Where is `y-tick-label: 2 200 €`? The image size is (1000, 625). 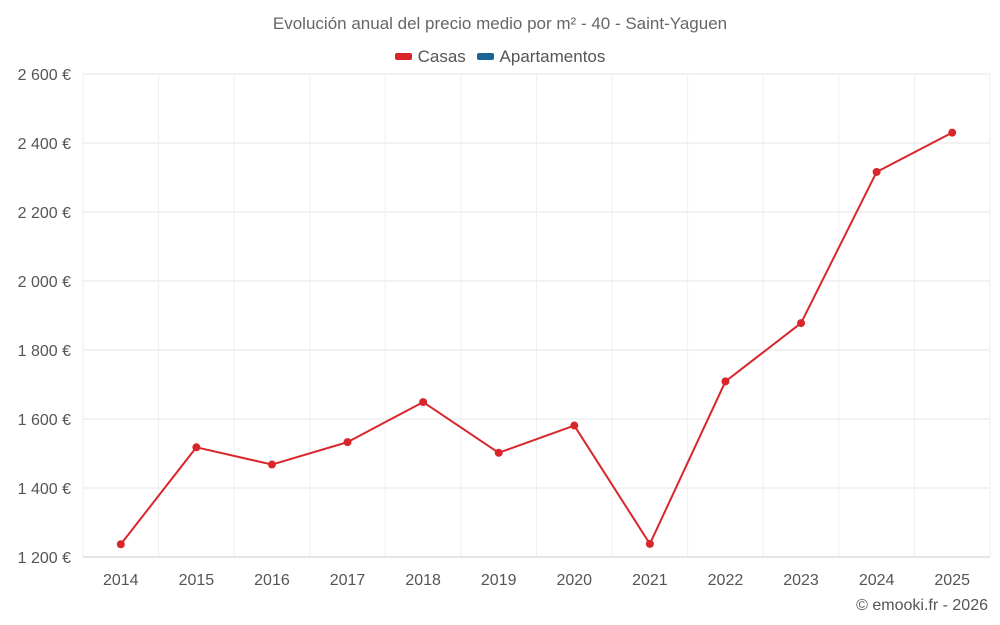
y-tick-label: 2 200 € is located at coordinates (44, 213).